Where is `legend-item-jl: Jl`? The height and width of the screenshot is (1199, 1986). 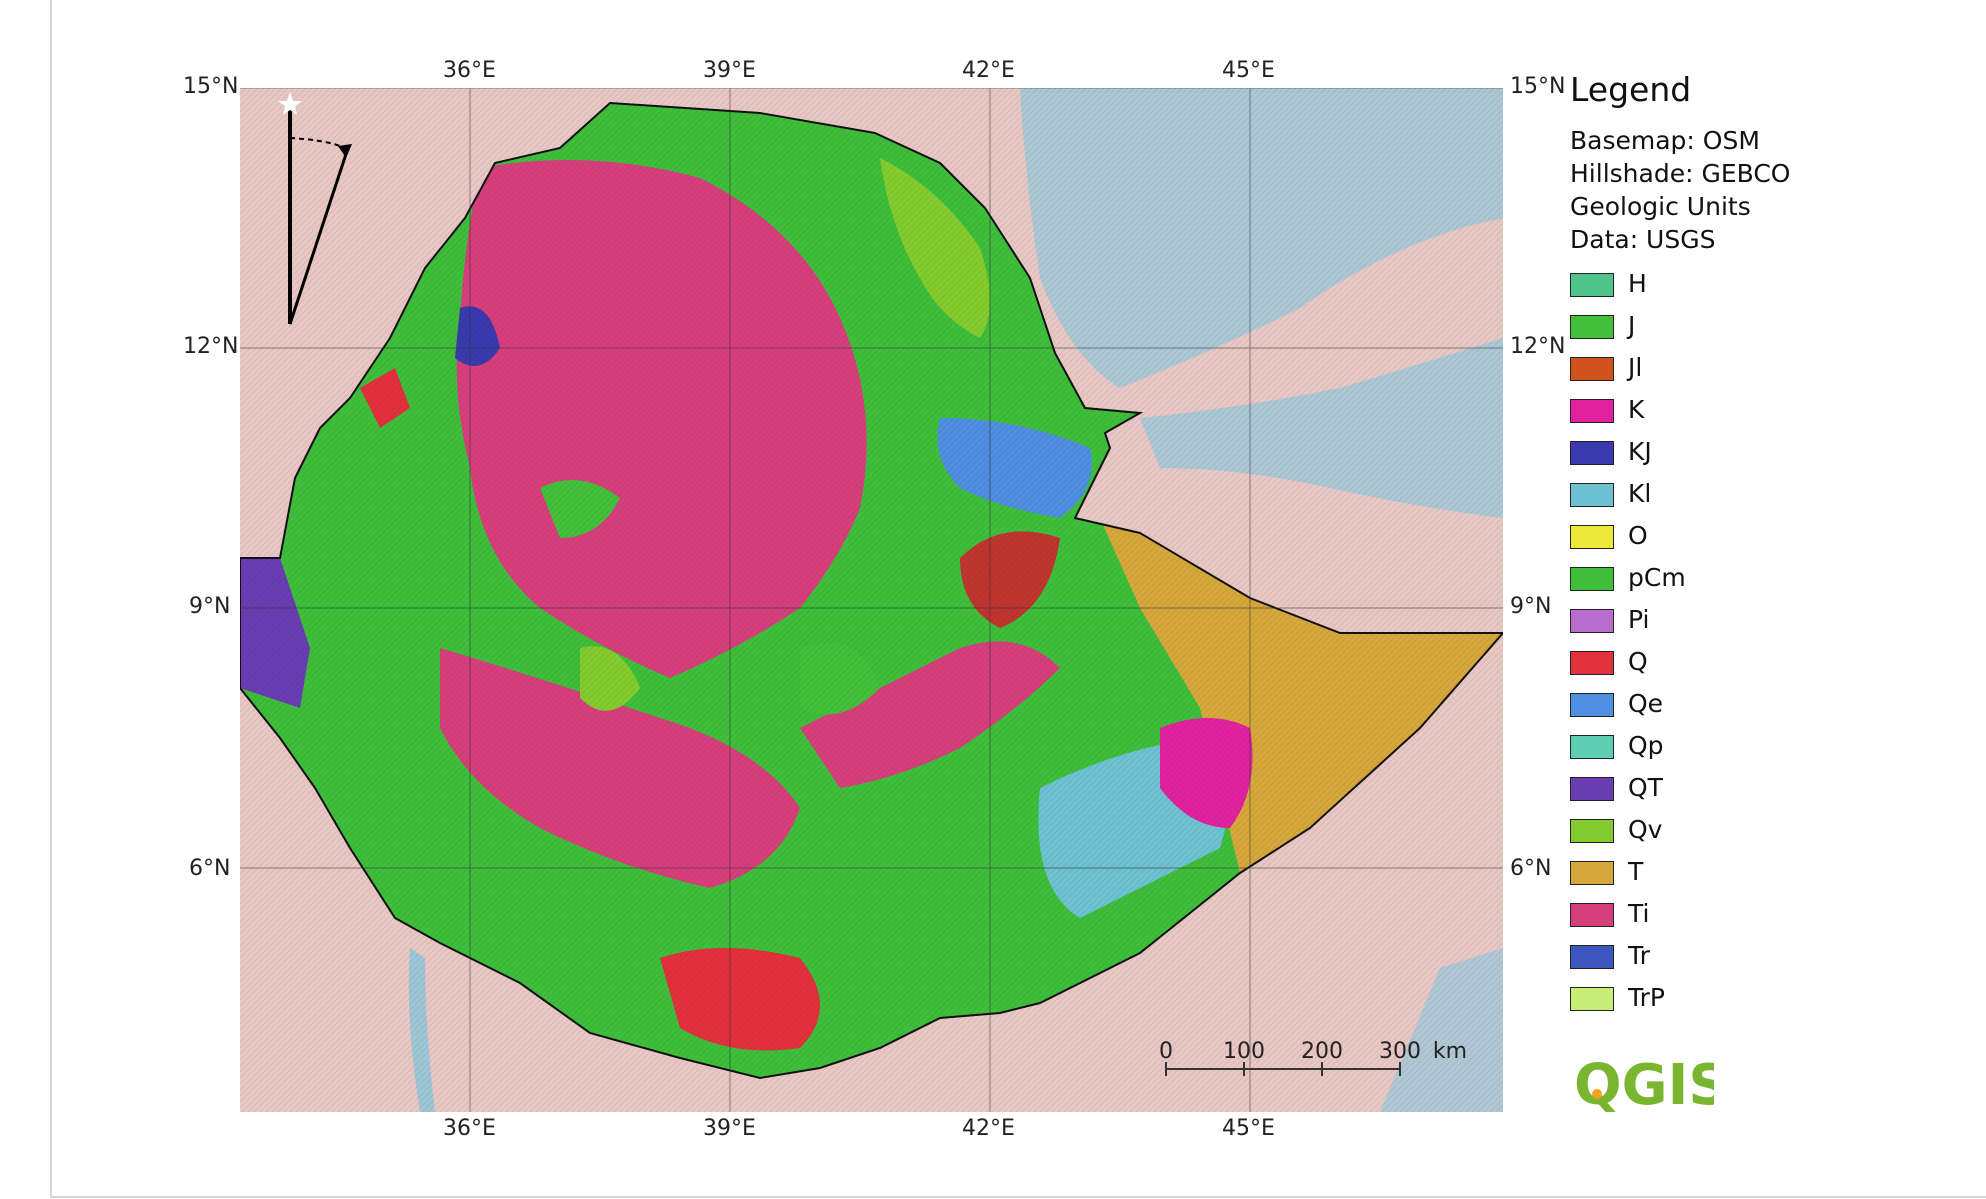
legend-item-jl: Jl is located at coordinates (1770, 371).